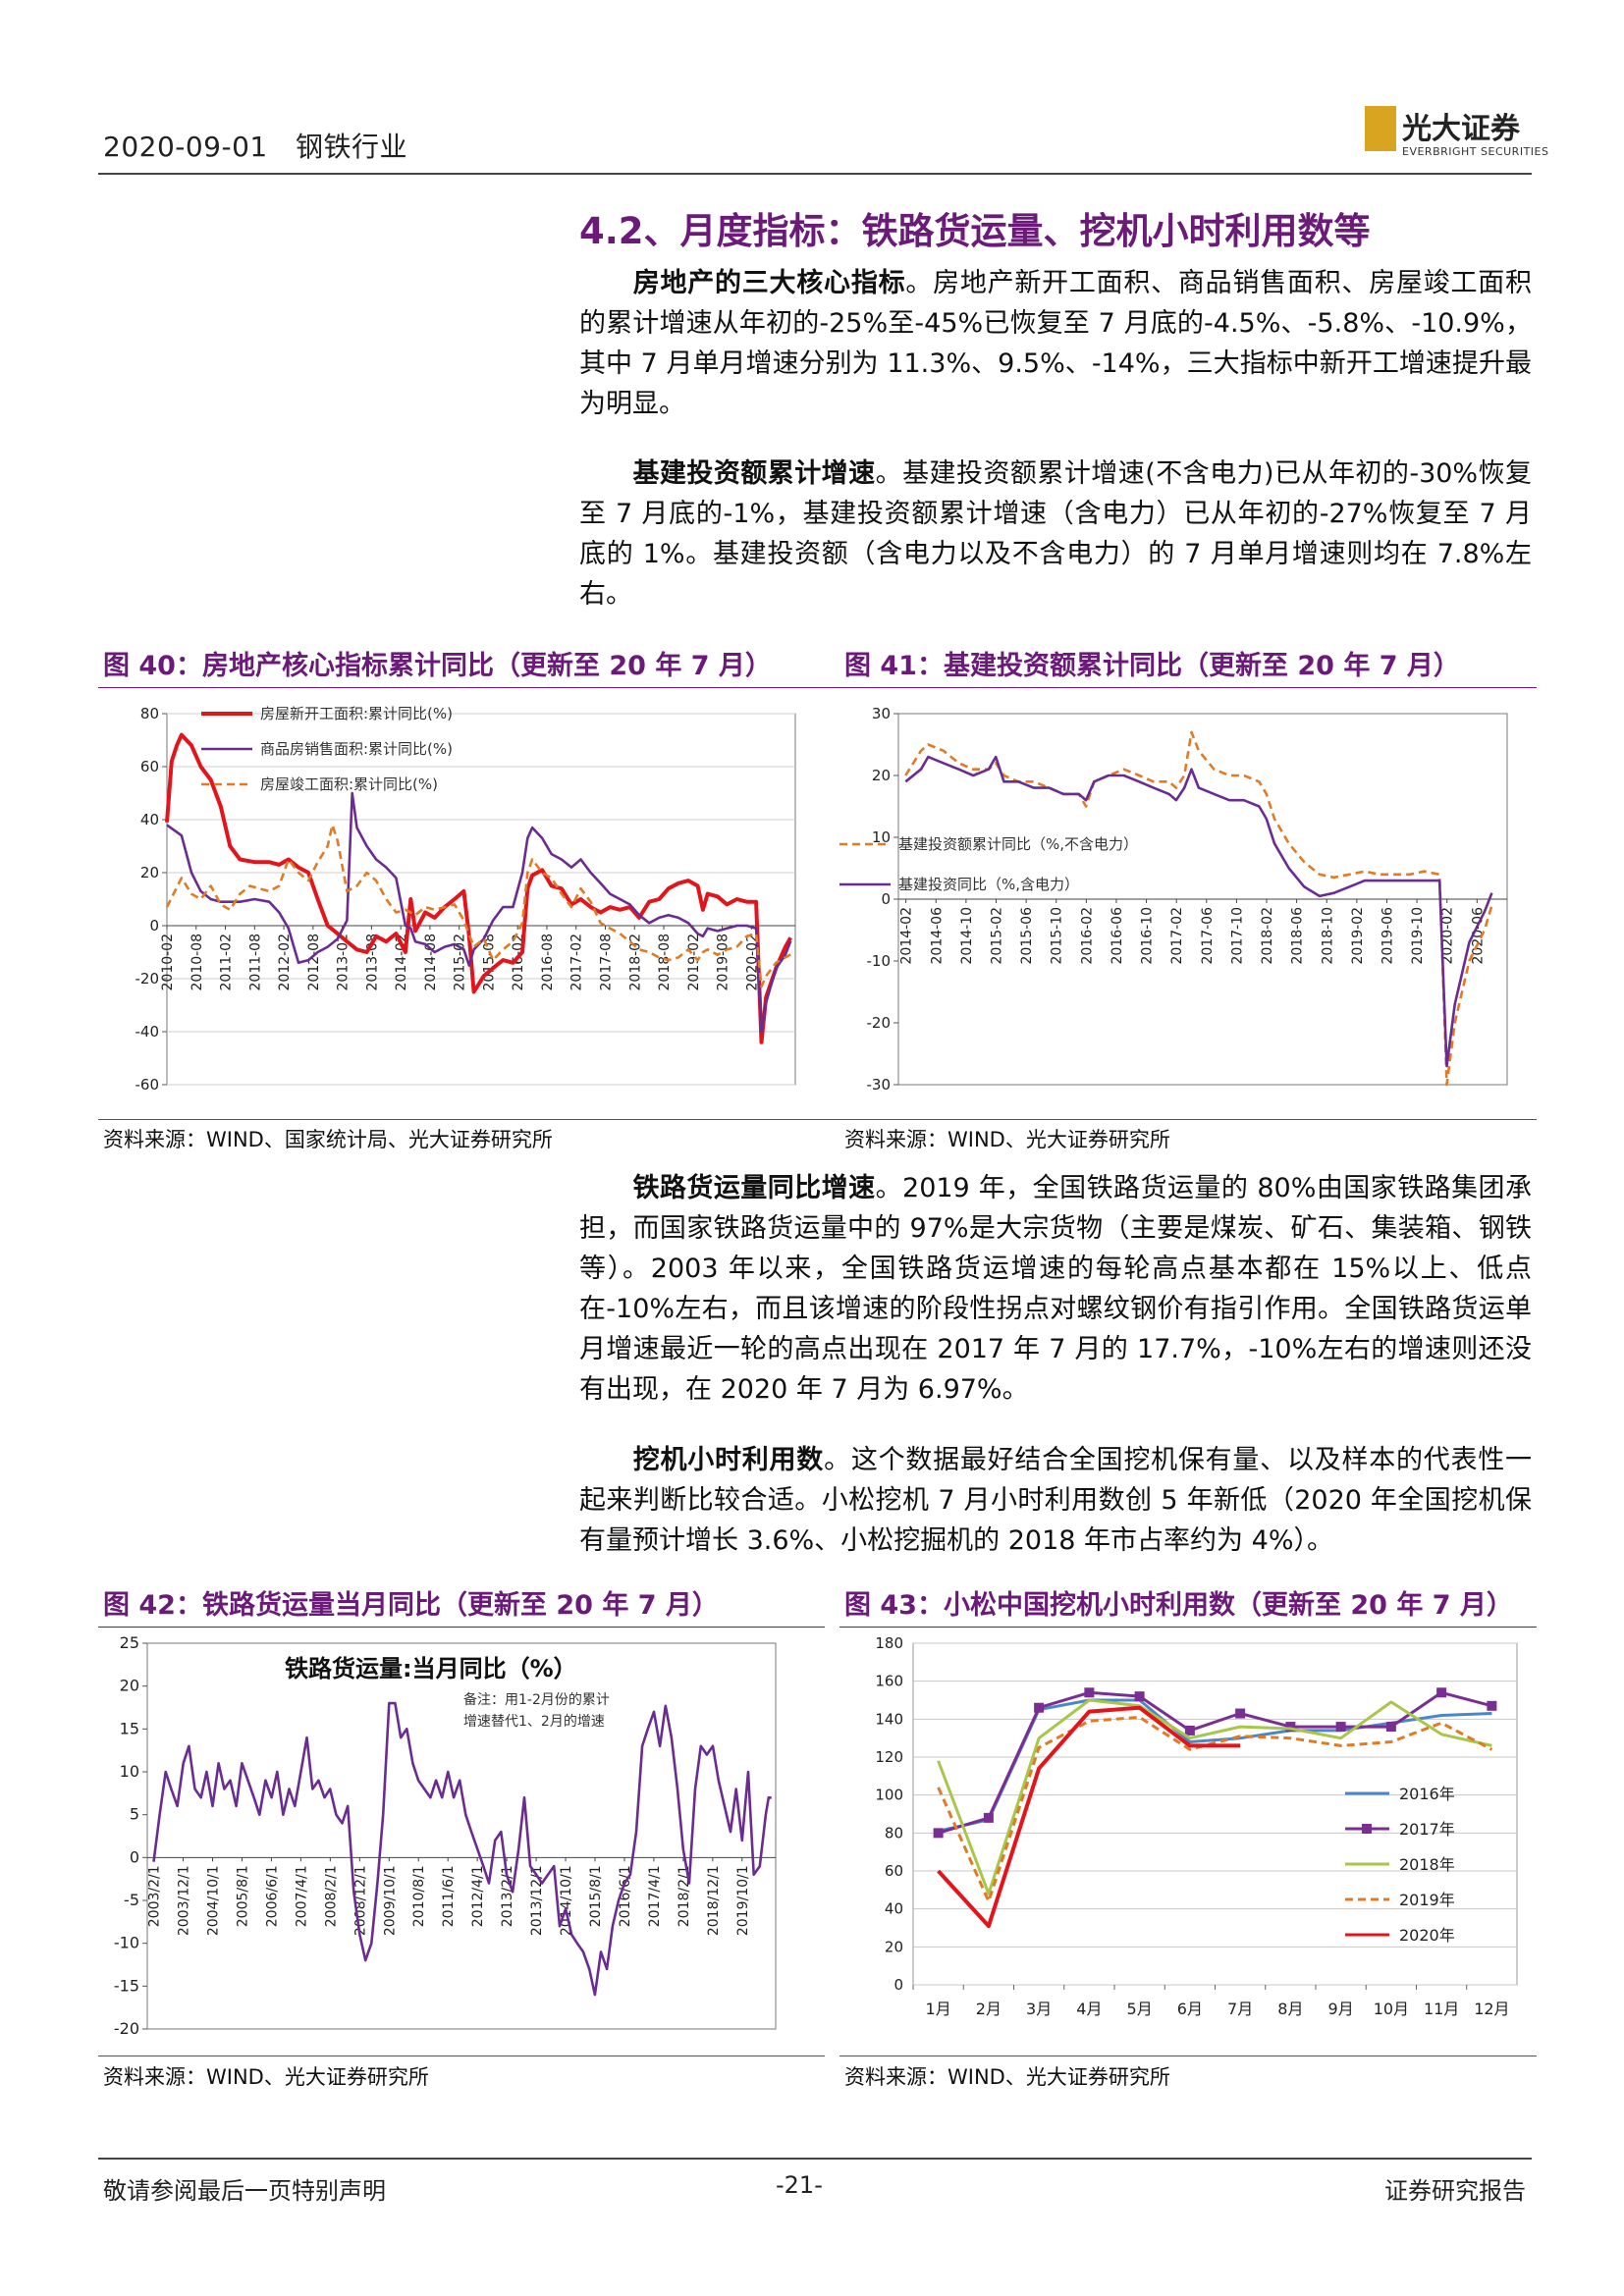 This screenshot has width=1624, height=2296. Describe the element at coordinates (1290, 2009) in the screenshot. I see `x-tick-label: 8月` at that location.